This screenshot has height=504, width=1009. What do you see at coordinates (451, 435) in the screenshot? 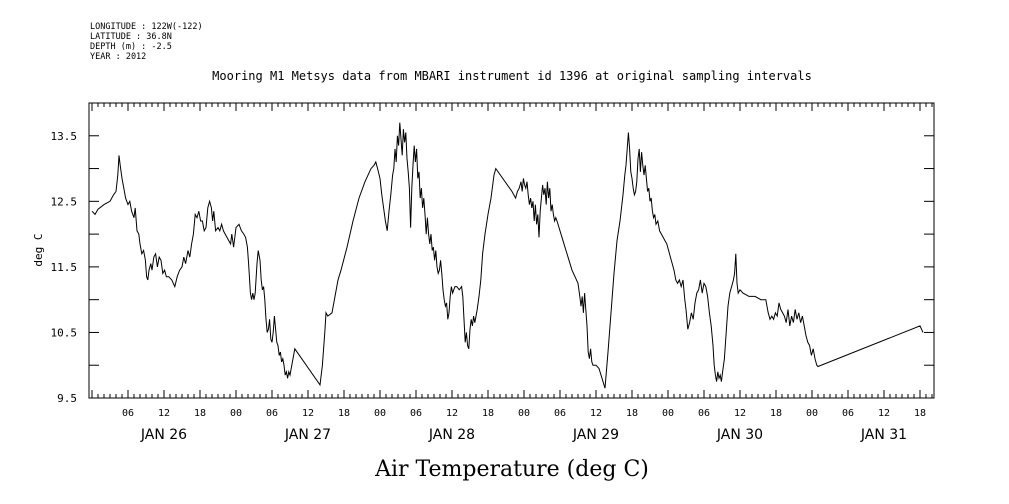
I see `x-day-label: JAN 28` at bounding box center [451, 435].